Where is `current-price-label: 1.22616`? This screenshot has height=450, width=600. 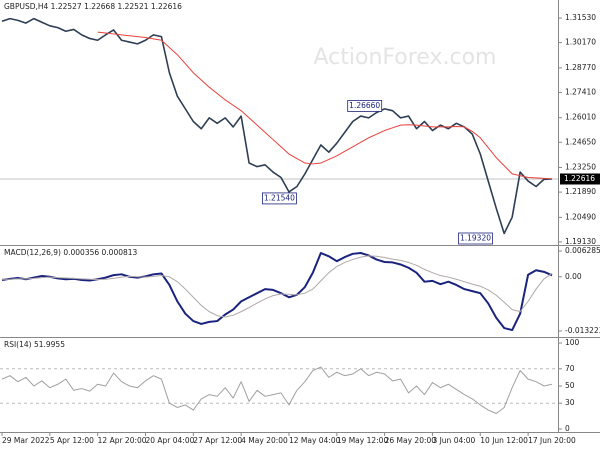
current-price-label: 1.22616 is located at coordinates (579, 178).